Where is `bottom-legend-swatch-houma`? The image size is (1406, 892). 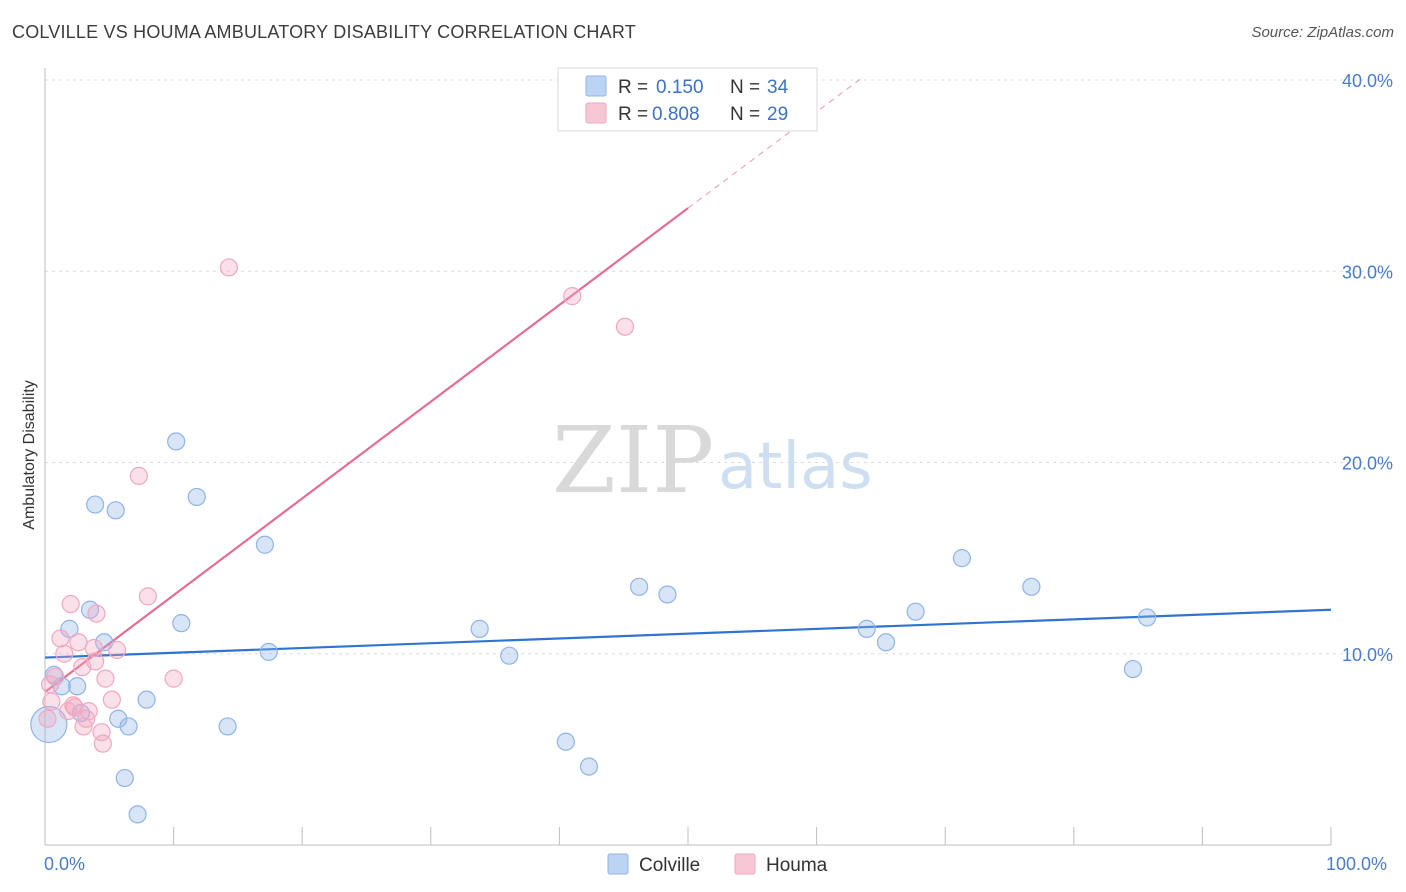 bottom-legend-swatch-houma is located at coordinates (745, 864).